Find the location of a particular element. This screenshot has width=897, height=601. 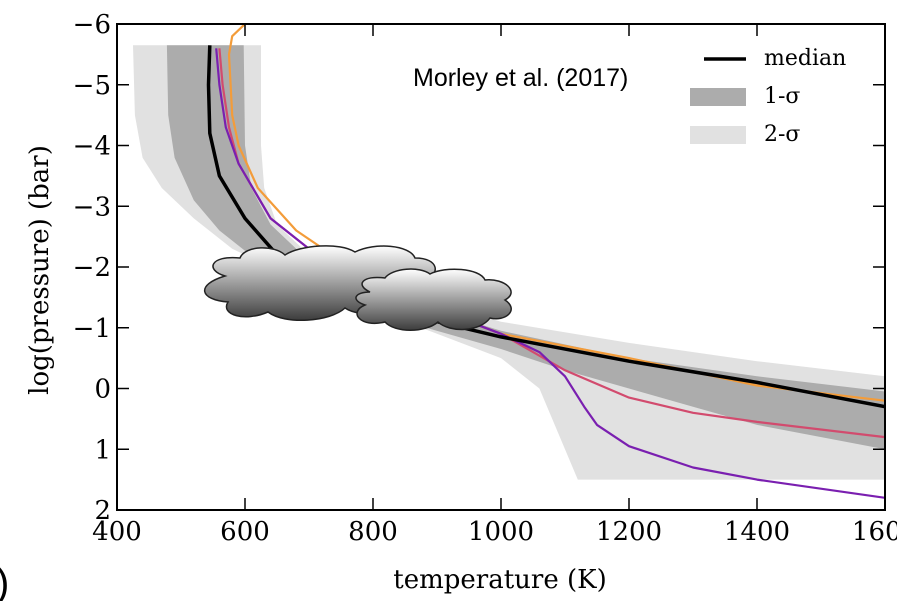

x-tick-label: 1400 is located at coordinates (757, 532).